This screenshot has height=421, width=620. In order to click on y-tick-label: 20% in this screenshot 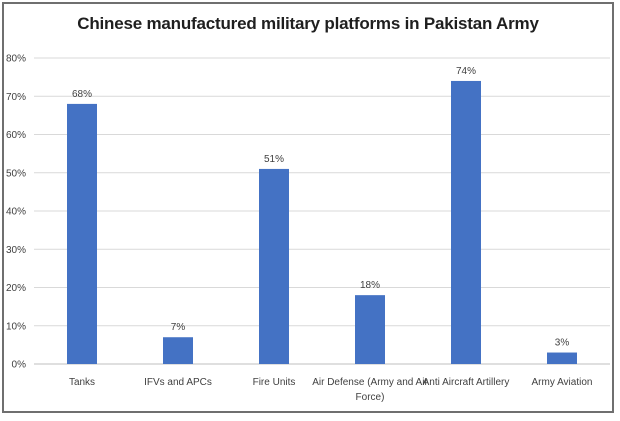, I will do `click(16, 288)`.